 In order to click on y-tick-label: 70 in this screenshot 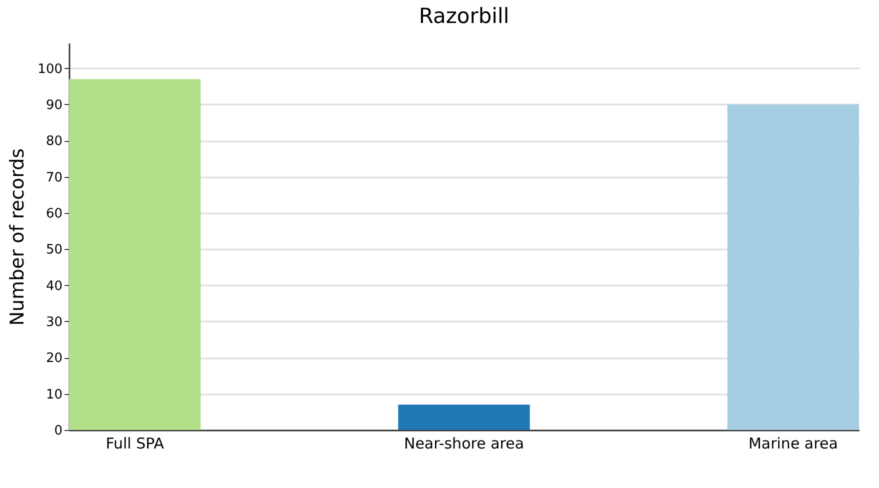, I will do `click(54, 178)`.